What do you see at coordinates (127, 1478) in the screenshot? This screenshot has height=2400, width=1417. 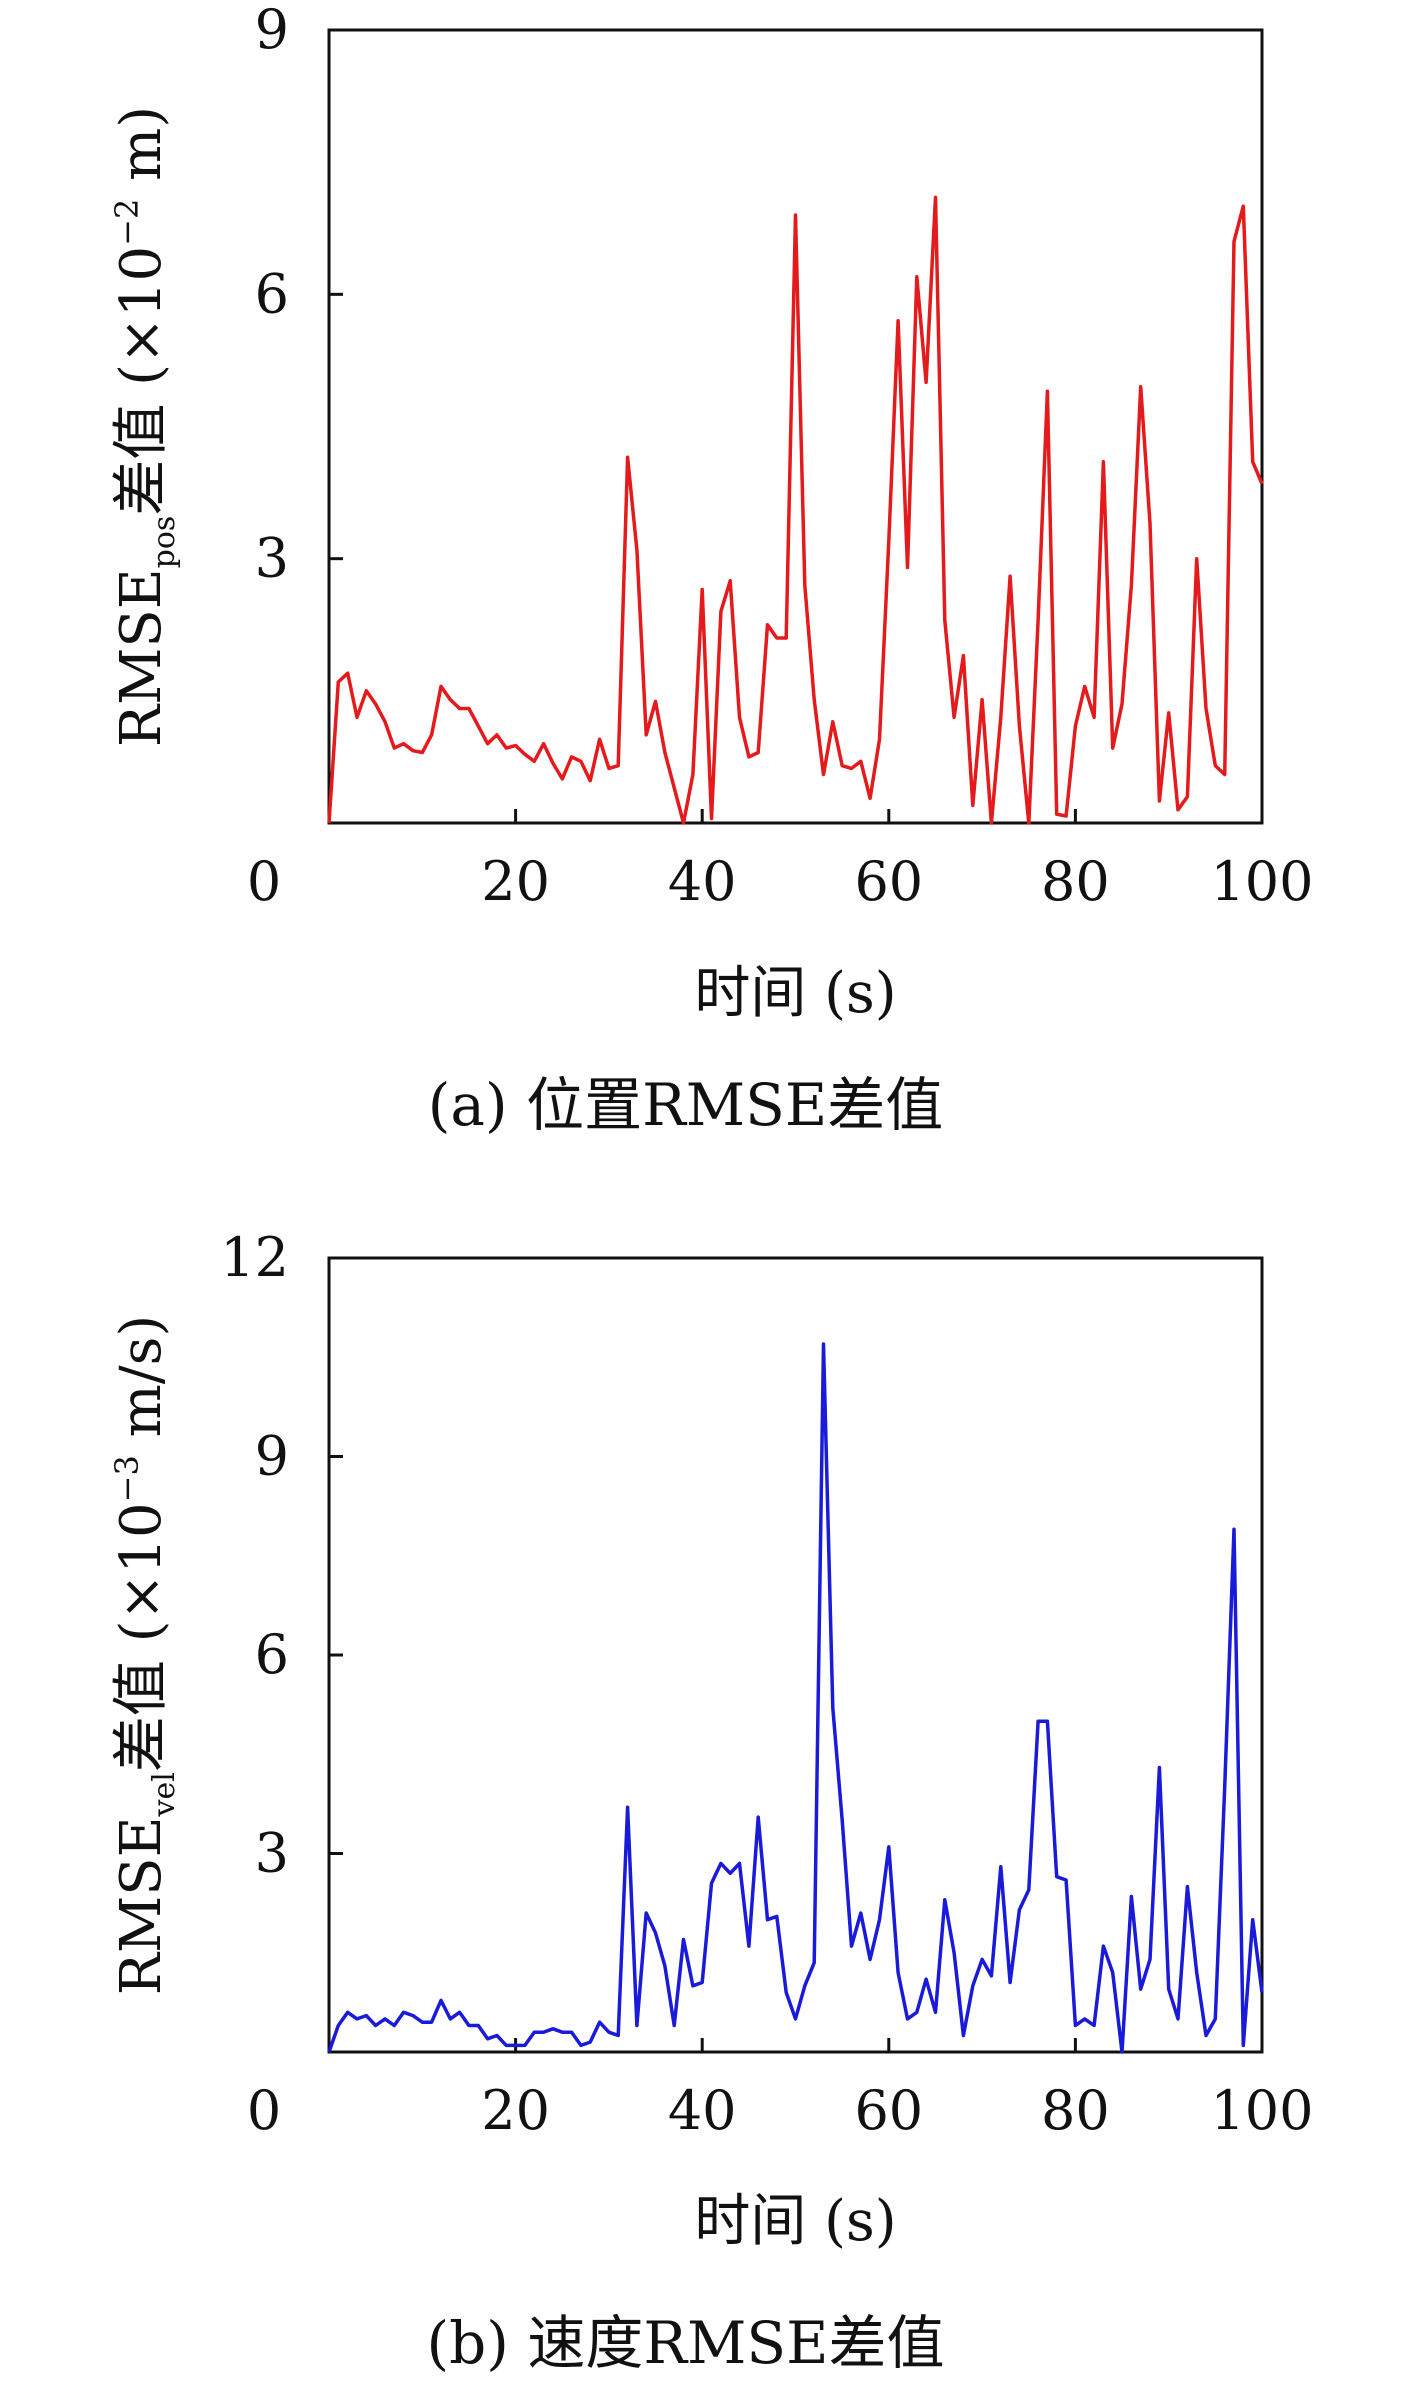 I see `y-label-exponent: −3` at bounding box center [127, 1478].